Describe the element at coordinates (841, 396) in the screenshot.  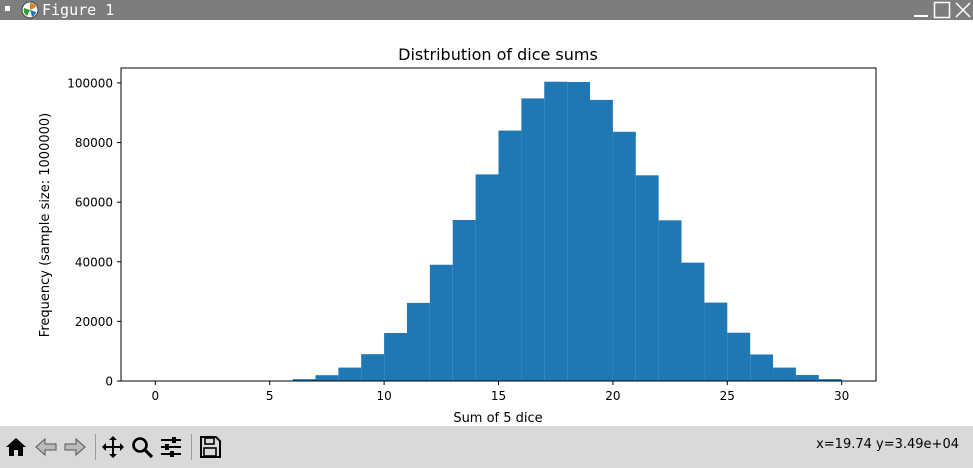
I see `x-tick-label: 30` at that location.